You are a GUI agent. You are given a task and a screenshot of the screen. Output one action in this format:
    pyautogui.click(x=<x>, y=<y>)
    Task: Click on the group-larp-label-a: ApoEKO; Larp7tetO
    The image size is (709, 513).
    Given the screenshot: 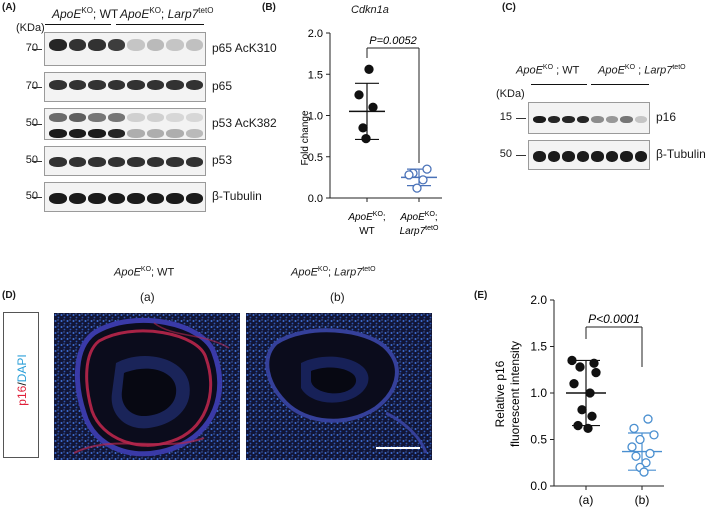 What is the action you would take?
    pyautogui.click(x=167, y=13)
    